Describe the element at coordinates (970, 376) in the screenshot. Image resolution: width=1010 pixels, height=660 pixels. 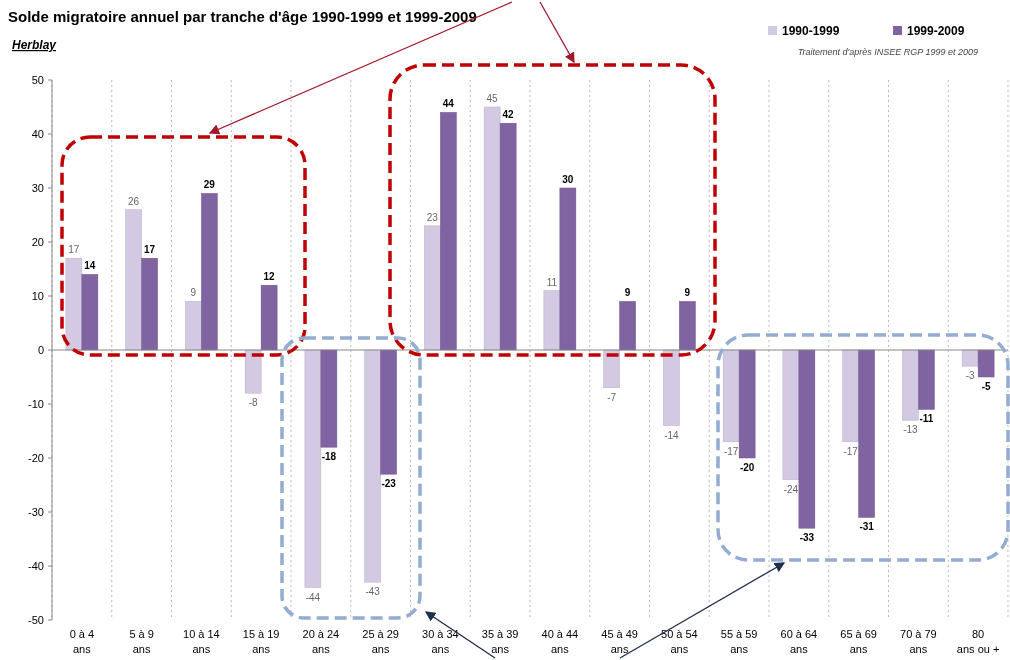
I see `data-label: -3` at that location.